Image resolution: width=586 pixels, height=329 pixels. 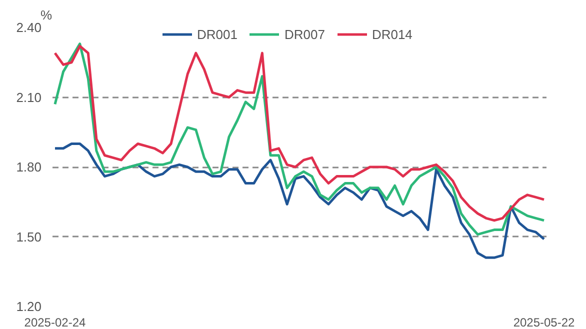 What do you see at coordinates (29, 167) in the screenshot?
I see `y-tick-label: 1.80` at bounding box center [29, 167].